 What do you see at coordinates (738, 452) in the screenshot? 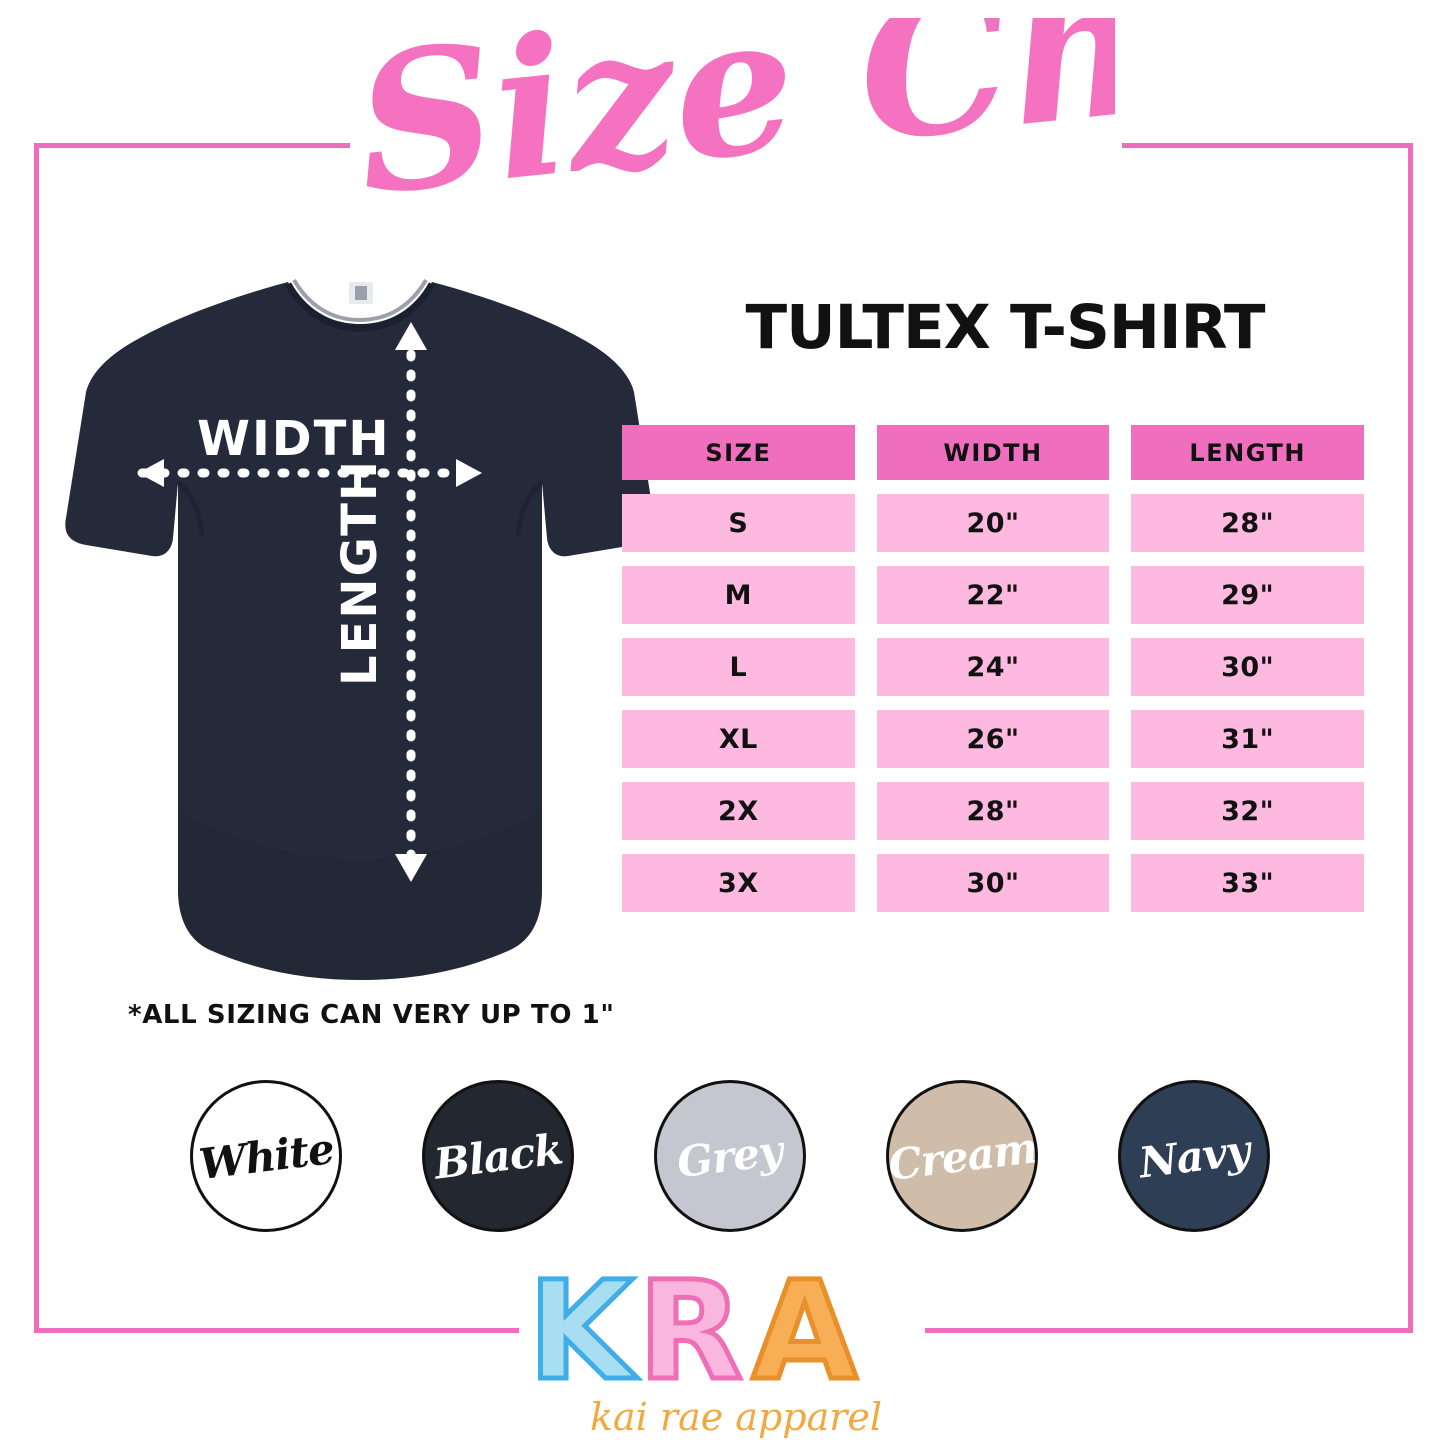
I see `column-header-size: SIZE` at bounding box center [738, 452].